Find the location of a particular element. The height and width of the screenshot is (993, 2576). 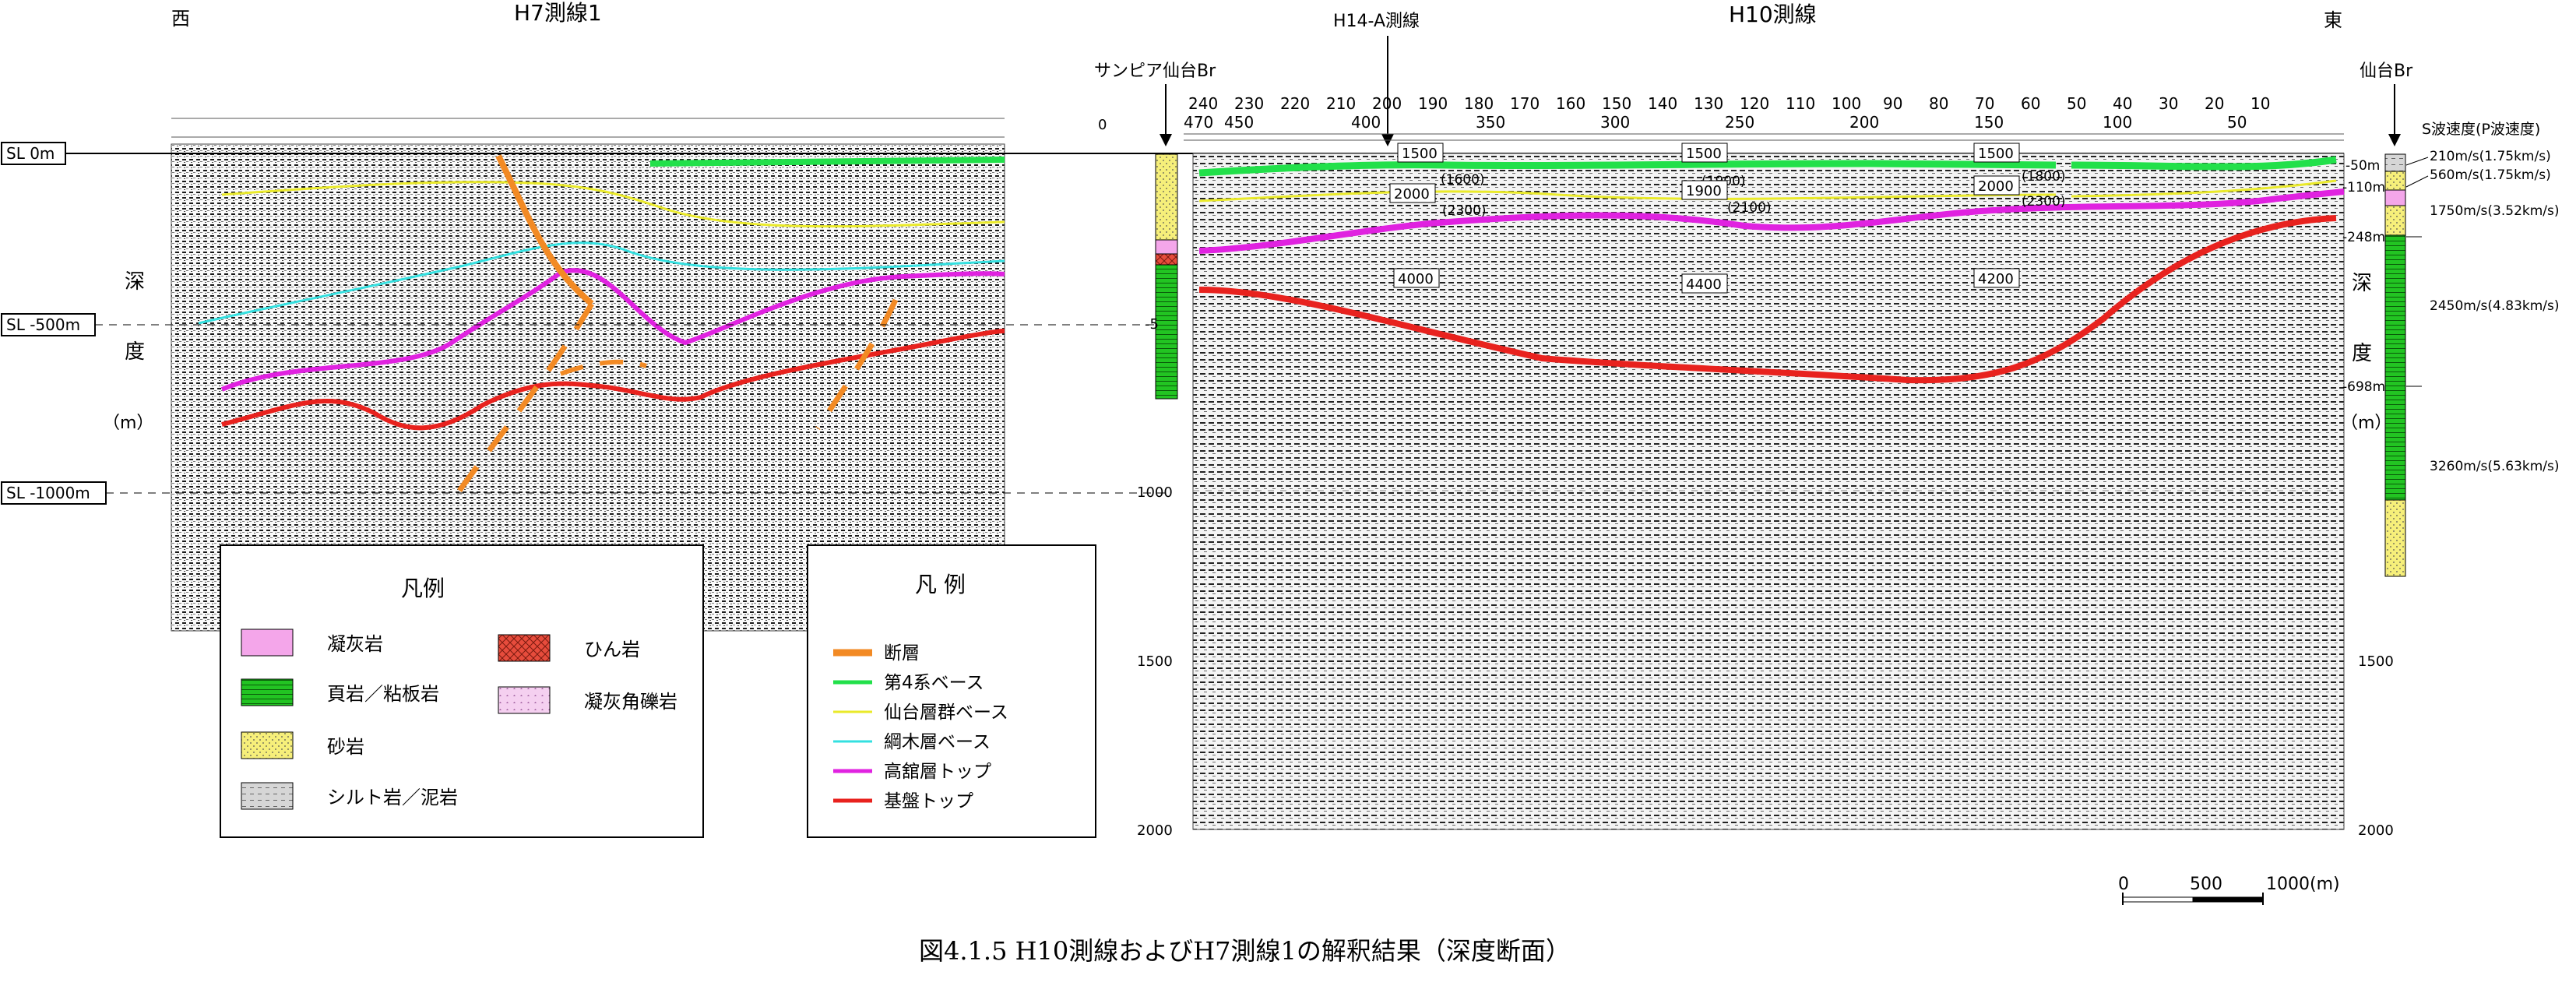

h10-cdp-bottom: 470 450 400 350 300 250 200 150 100 50 is located at coordinates (1715, 123).